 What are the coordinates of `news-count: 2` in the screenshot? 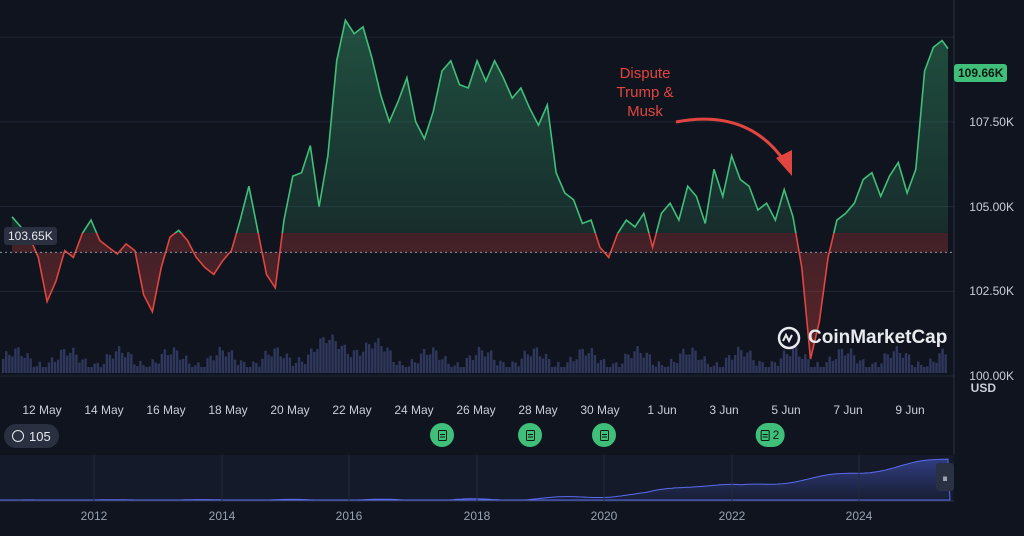 It's located at (776, 435).